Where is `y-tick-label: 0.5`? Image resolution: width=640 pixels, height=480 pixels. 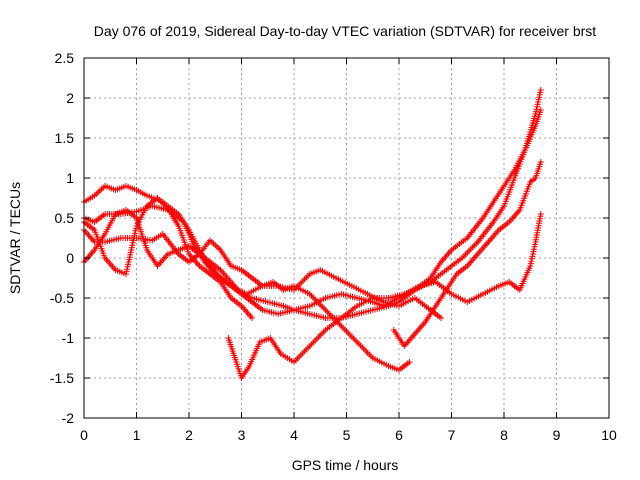 y-tick-label: 0.5 is located at coordinates (65, 218).